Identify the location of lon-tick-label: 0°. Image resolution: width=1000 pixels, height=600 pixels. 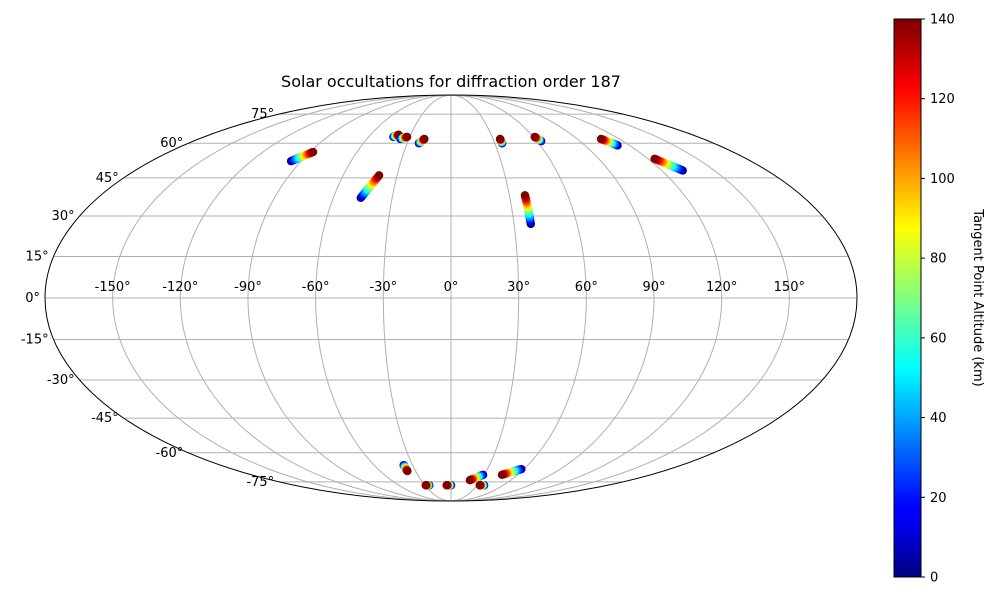
(451, 287).